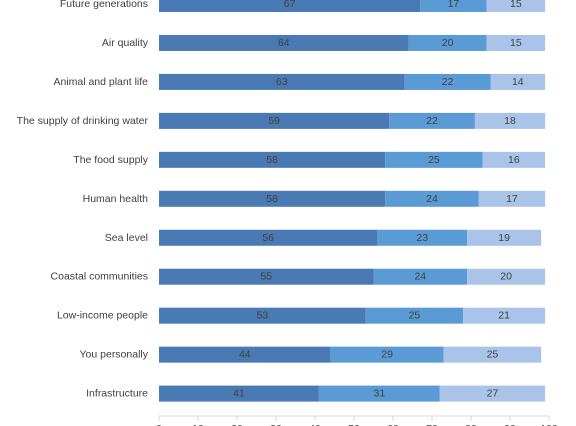 The image size is (576, 426). Describe the element at coordinates (357, 420) in the screenshot. I see `x-axis: 0 10 20 30 40 50 60 70 80 90 100` at that location.